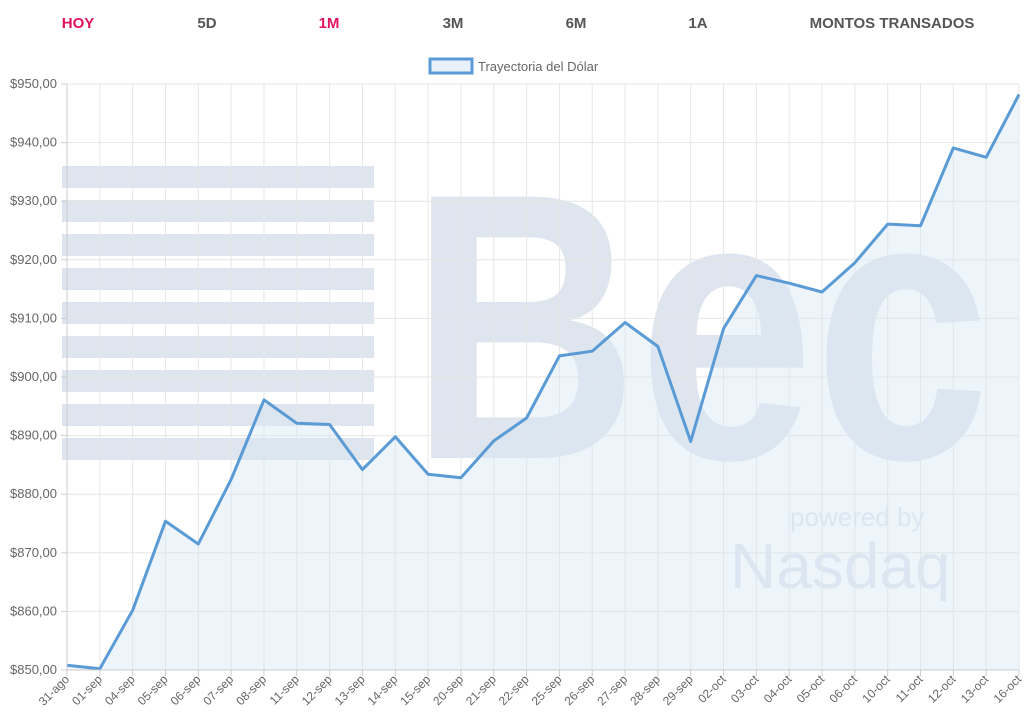  Describe the element at coordinates (153, 690) in the screenshot. I see `x-tick-label: 05-sep` at that location.